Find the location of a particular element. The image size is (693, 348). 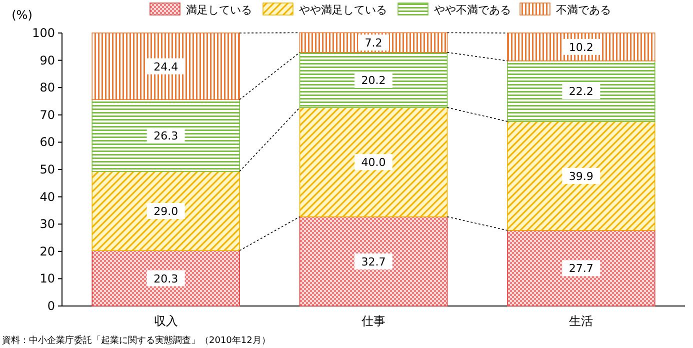

data-label: 20.3 is located at coordinates (166, 279).